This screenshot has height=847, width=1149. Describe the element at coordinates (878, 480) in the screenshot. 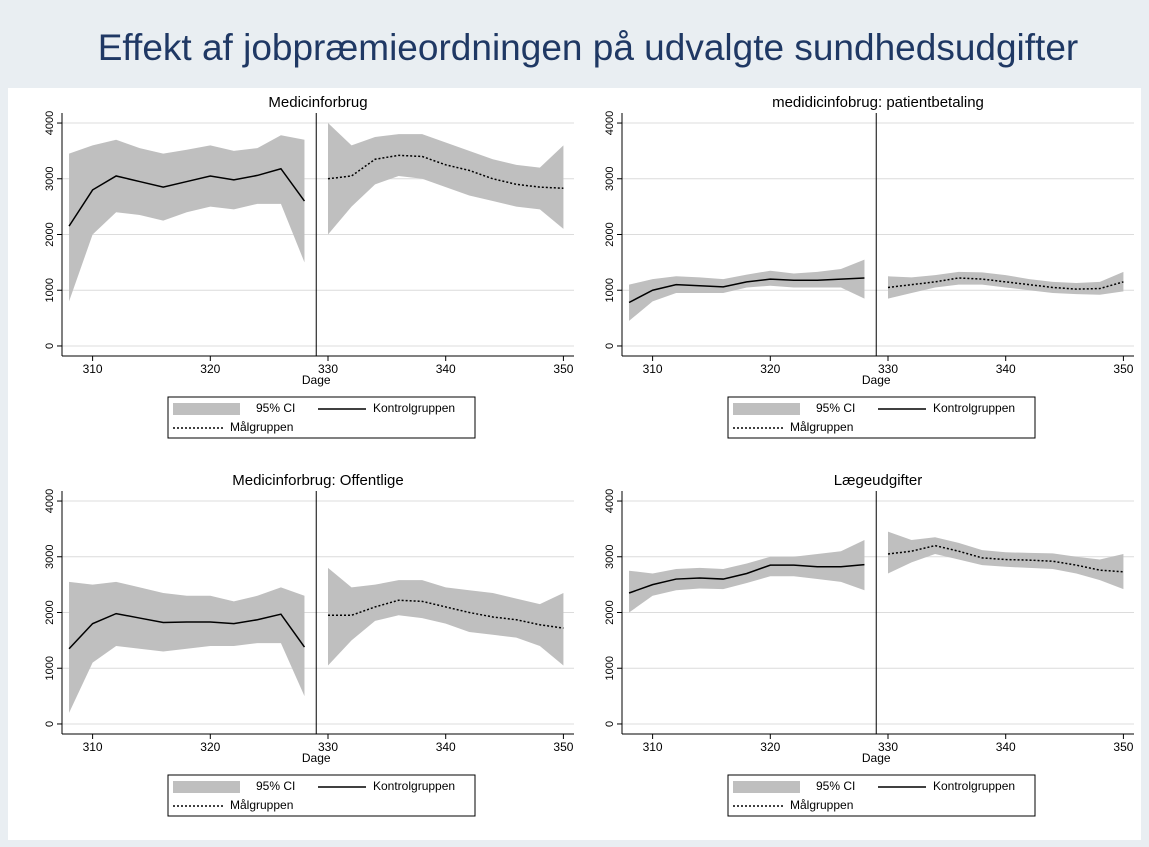

I see `panel-title: Lægeudgifter` at that location.